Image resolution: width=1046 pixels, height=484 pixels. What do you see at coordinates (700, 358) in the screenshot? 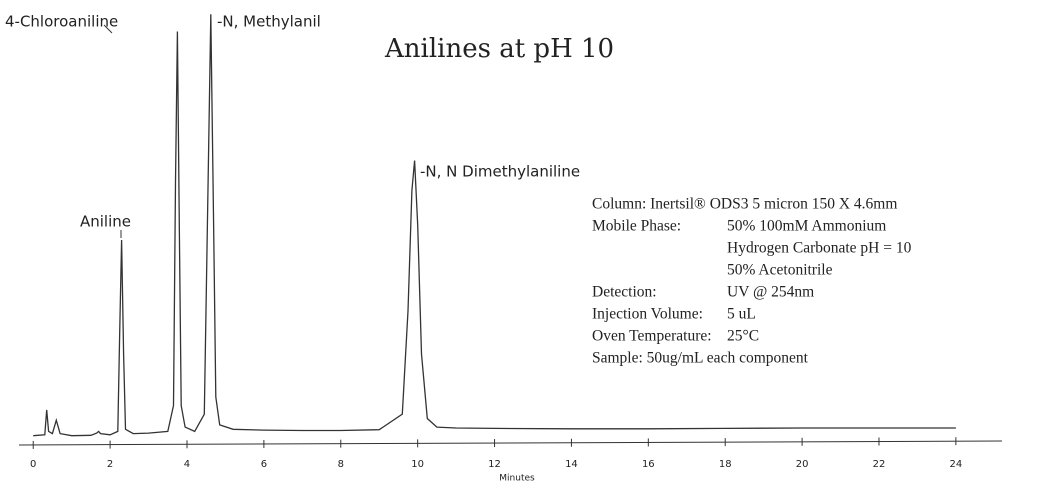
I see `condition-value: Sample: 50ug/mL each component` at bounding box center [700, 358].